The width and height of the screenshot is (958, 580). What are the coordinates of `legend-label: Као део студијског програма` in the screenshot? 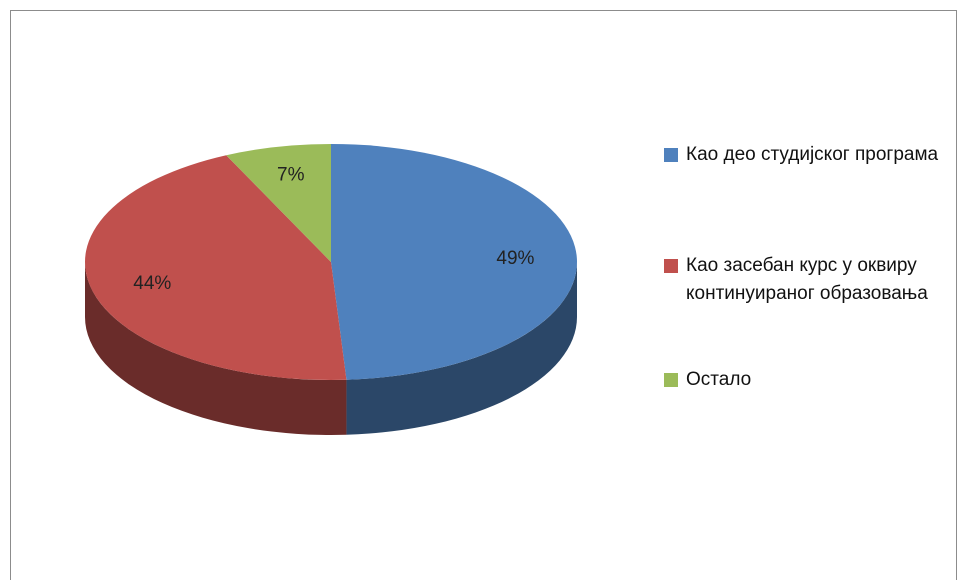 It's located at (812, 154).